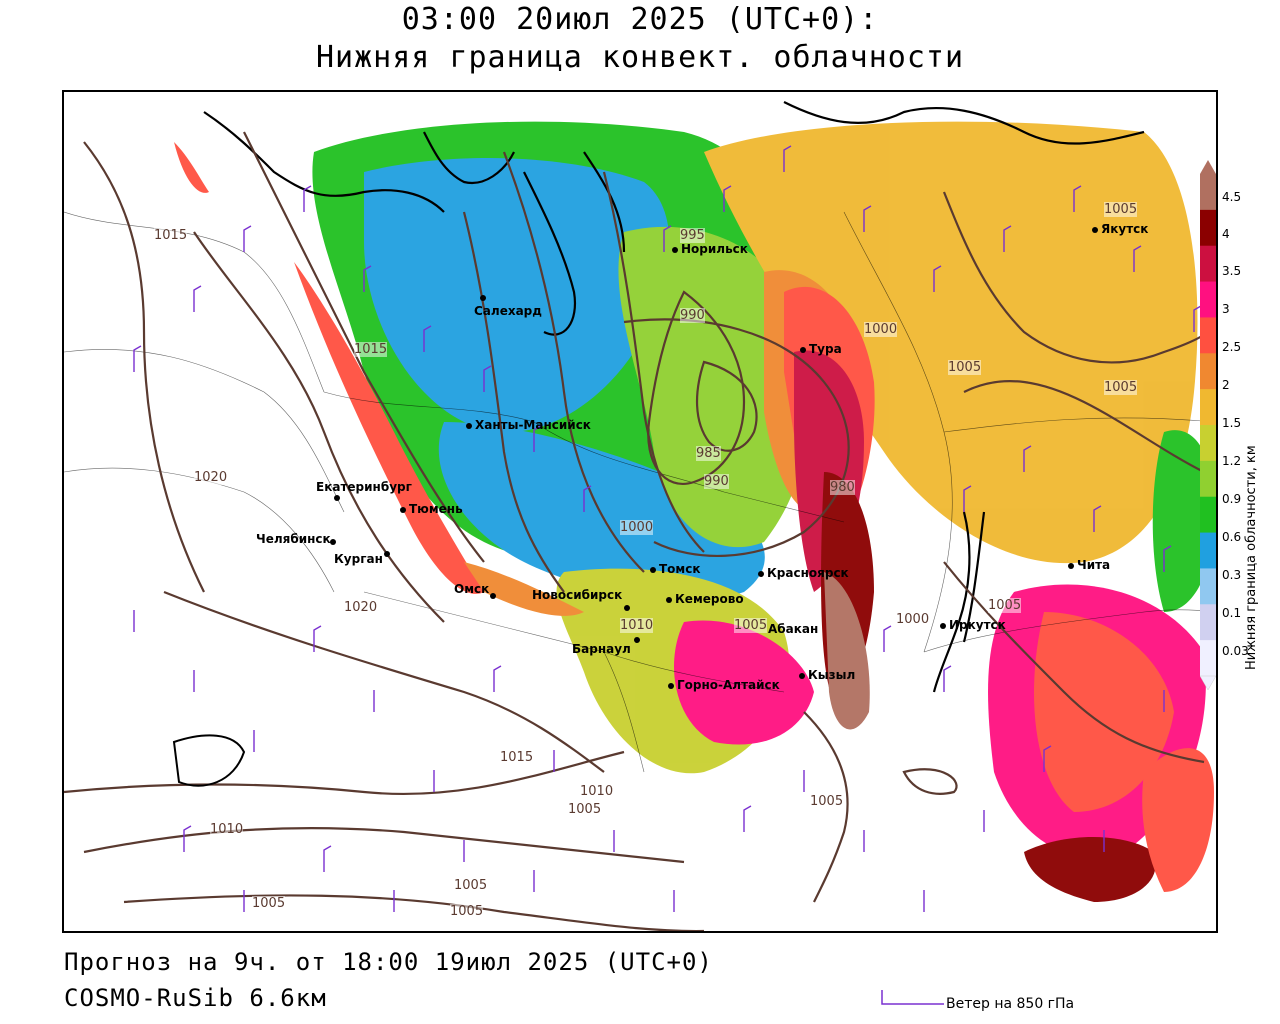 Image resolution: width=1280 pixels, height=1024 pixels. What do you see at coordinates (710, 249) in the screenshot?
I see `city-label: Норильск` at bounding box center [710, 249].